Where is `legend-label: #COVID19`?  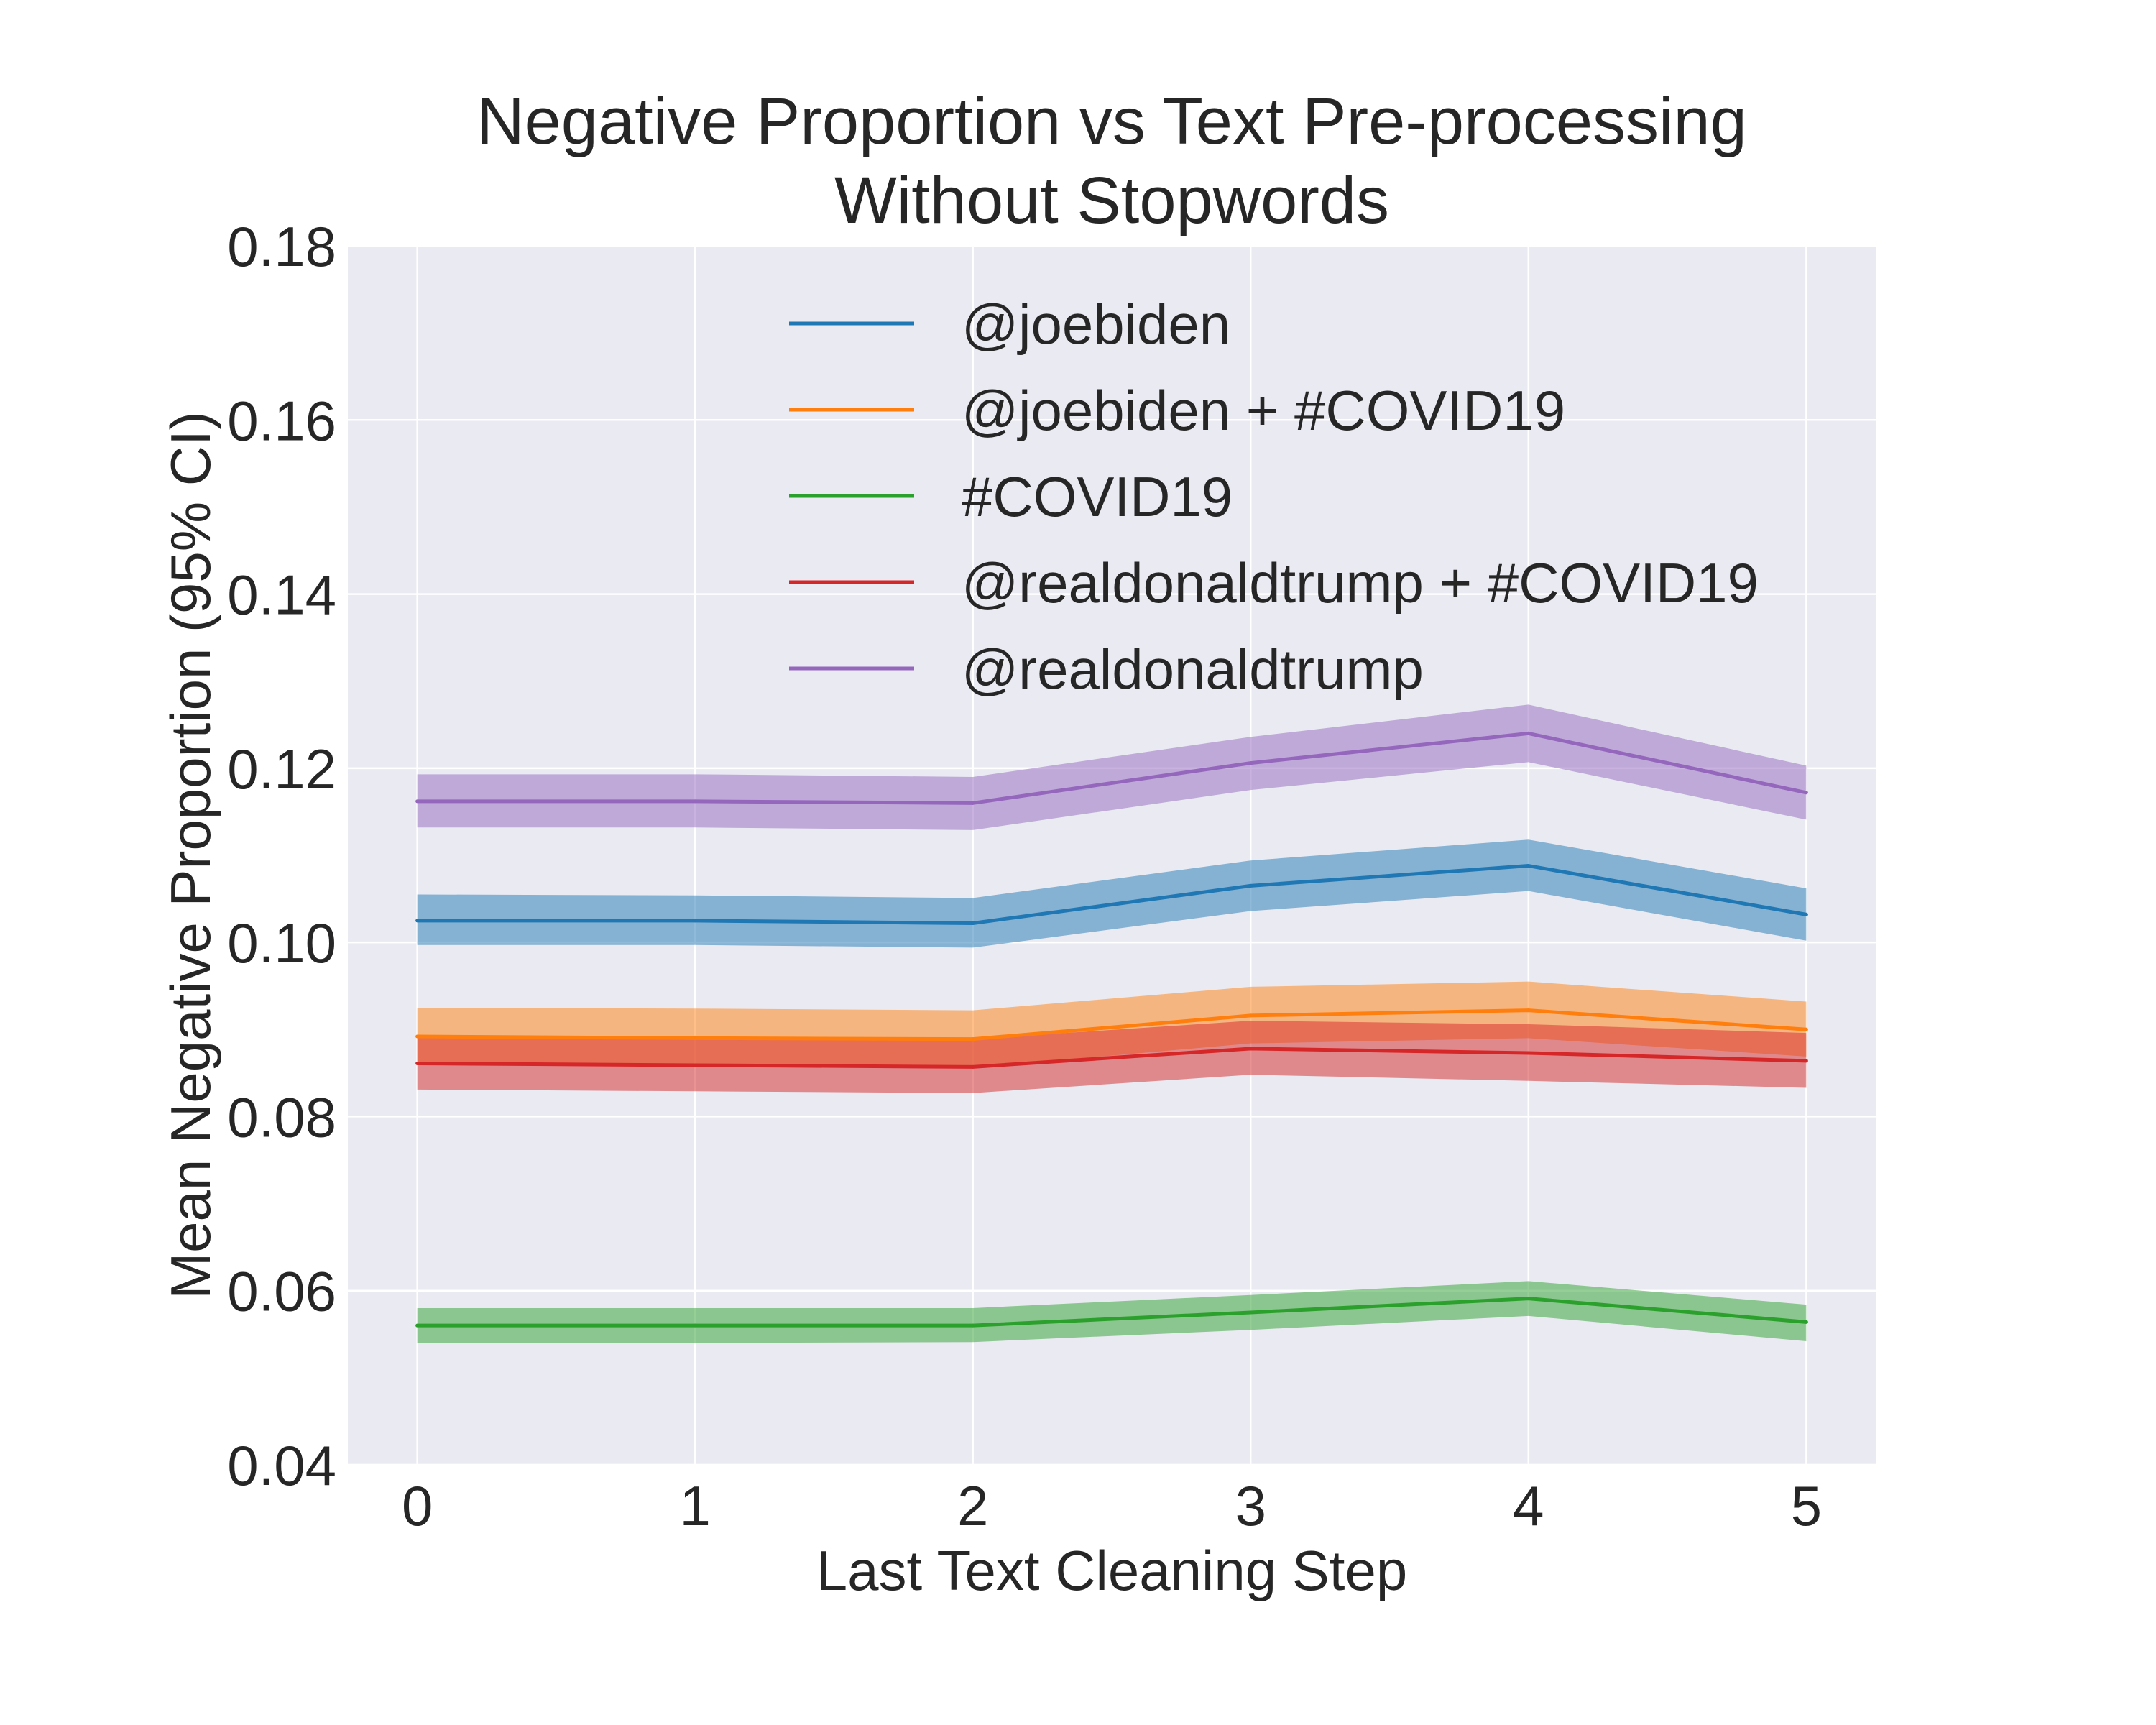 legend-label: #COVID19 is located at coordinates (1097, 496).